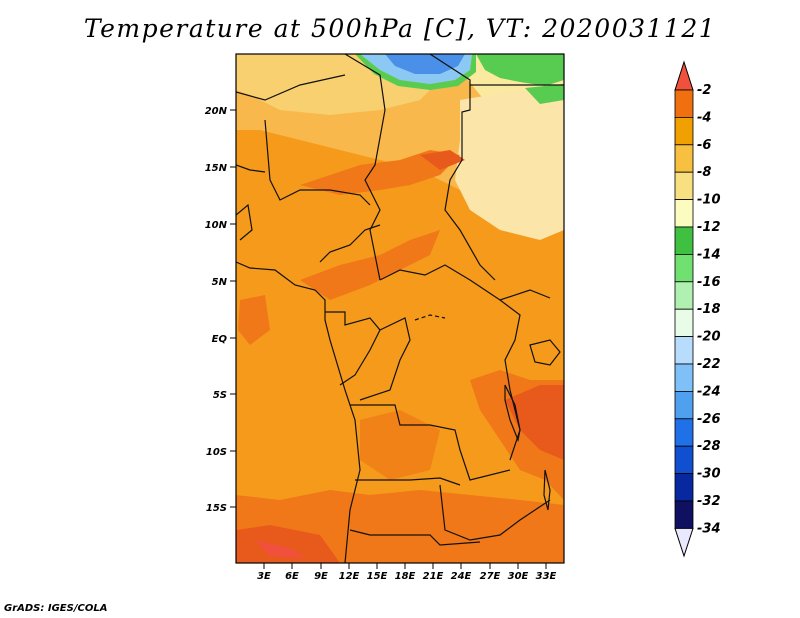 The width and height of the screenshot is (800, 618). I want to click on lon-label: 12E, so click(349, 576).